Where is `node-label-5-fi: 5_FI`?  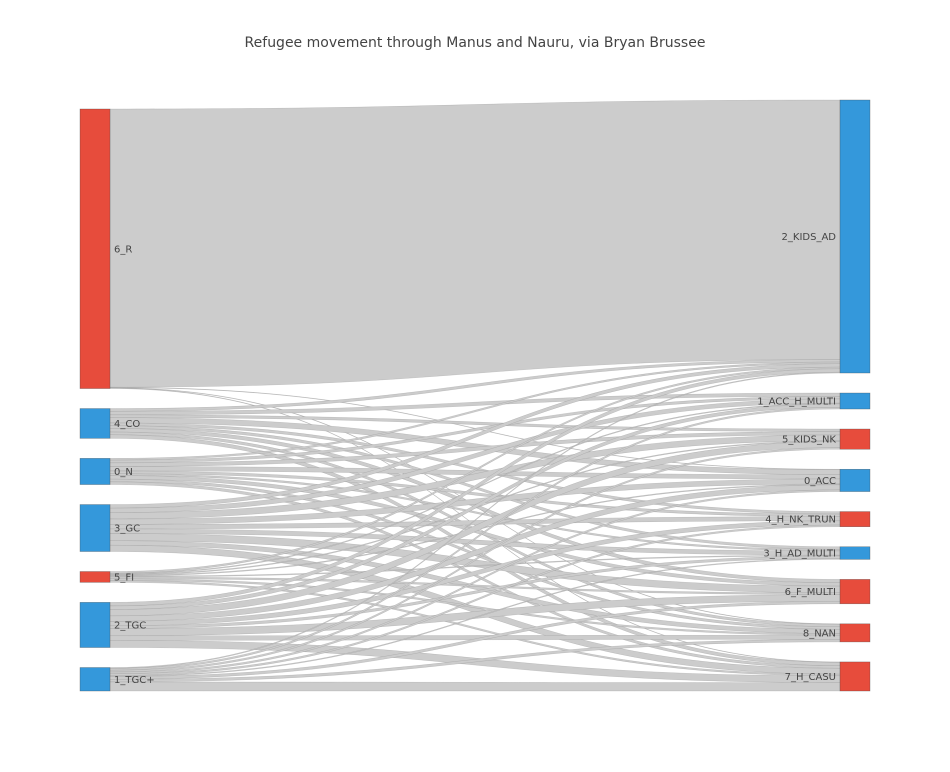 node-label-5-fi: 5_FI is located at coordinates (124, 577).